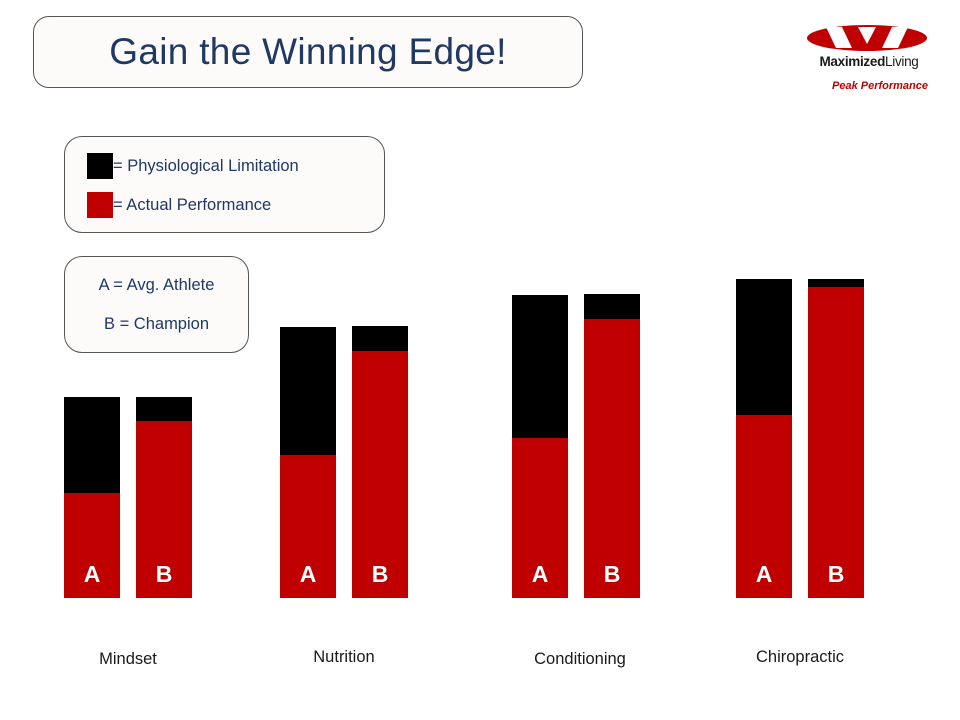 The width and height of the screenshot is (960, 720). I want to click on bar-label-mindset-b: B, so click(164, 574).